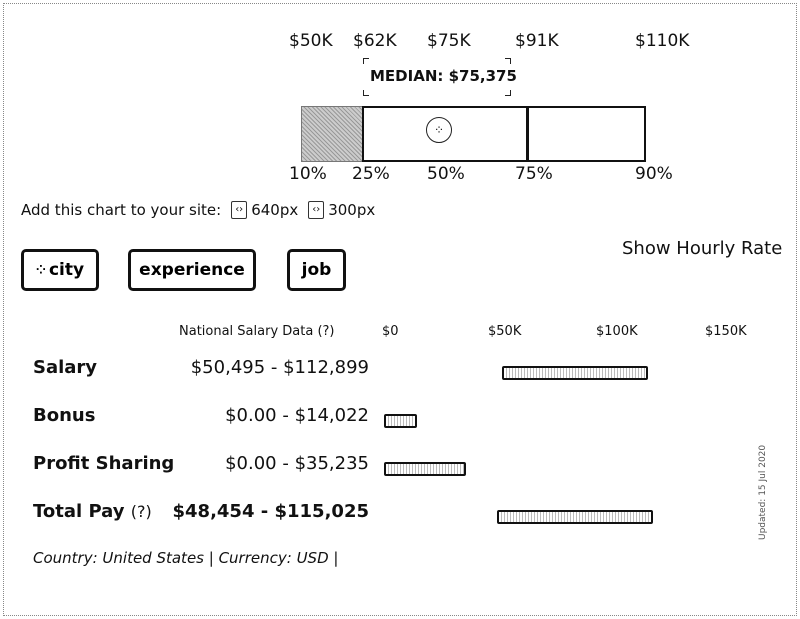  What do you see at coordinates (192, 270) in the screenshot?
I see `experience-filter-button: experience` at bounding box center [192, 270].